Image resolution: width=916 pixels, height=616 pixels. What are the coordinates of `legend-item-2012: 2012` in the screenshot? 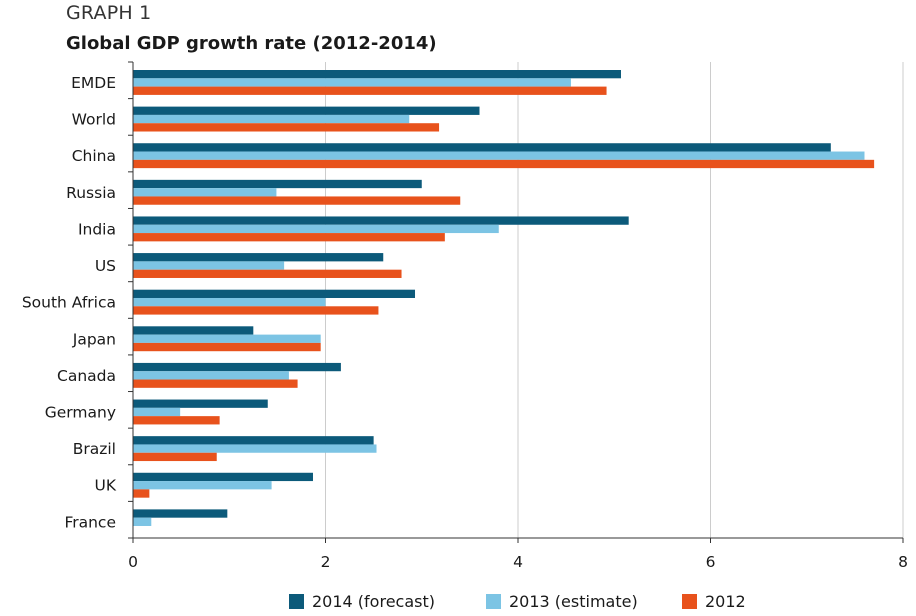 It's located at (714, 601).